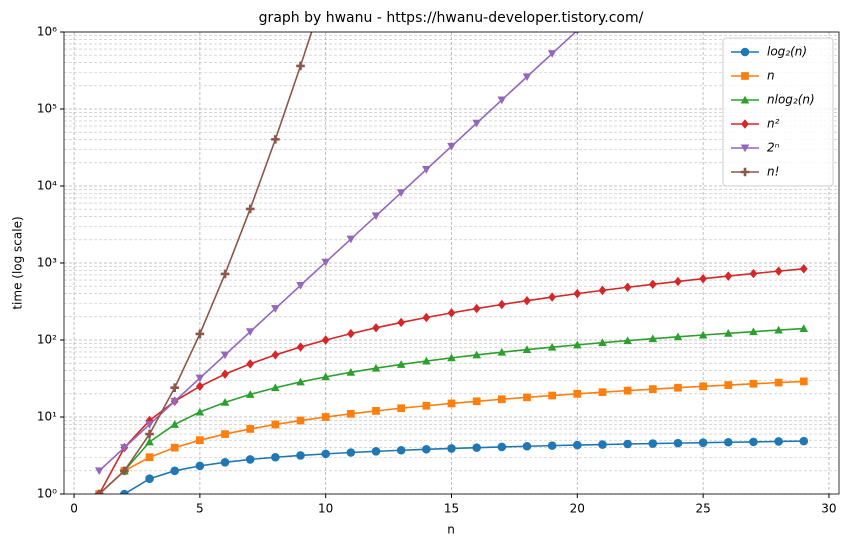 The height and width of the screenshot is (547, 849). Describe the element at coordinates (47, 186) in the screenshot. I see `y-tick-label: 10⁴` at that location.